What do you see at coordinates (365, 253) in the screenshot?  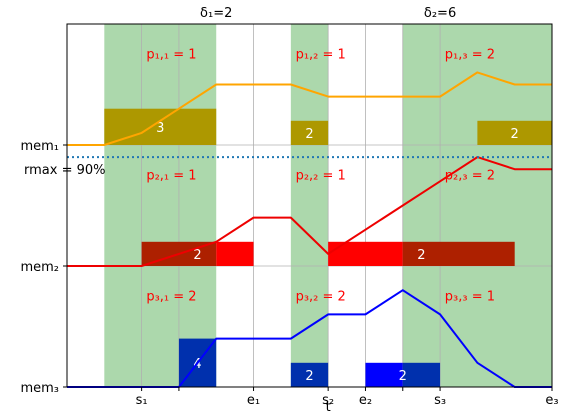 I see `task-block-4-a` at bounding box center [365, 253].